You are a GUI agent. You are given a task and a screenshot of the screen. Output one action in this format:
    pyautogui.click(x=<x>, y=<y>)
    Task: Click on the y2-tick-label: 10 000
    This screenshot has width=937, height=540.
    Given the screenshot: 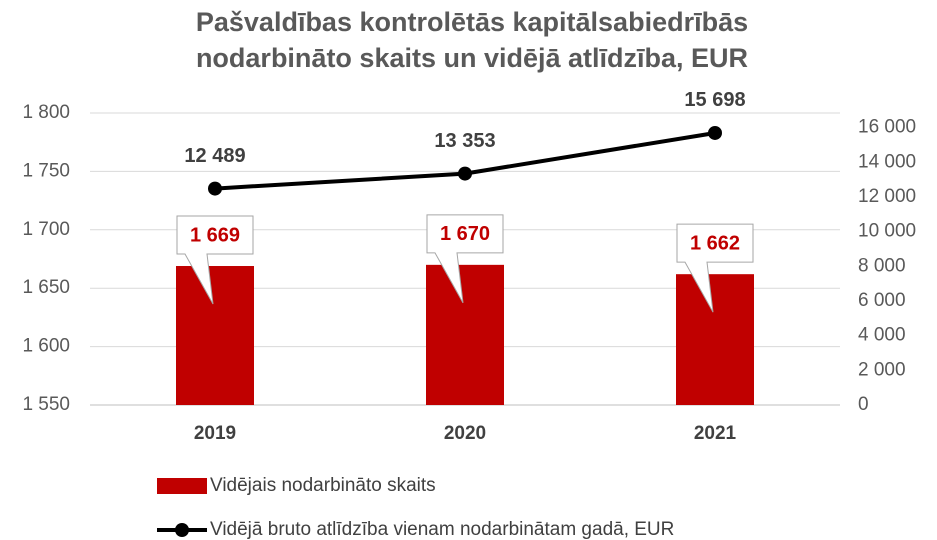 What is the action you would take?
    pyautogui.click(x=887, y=231)
    